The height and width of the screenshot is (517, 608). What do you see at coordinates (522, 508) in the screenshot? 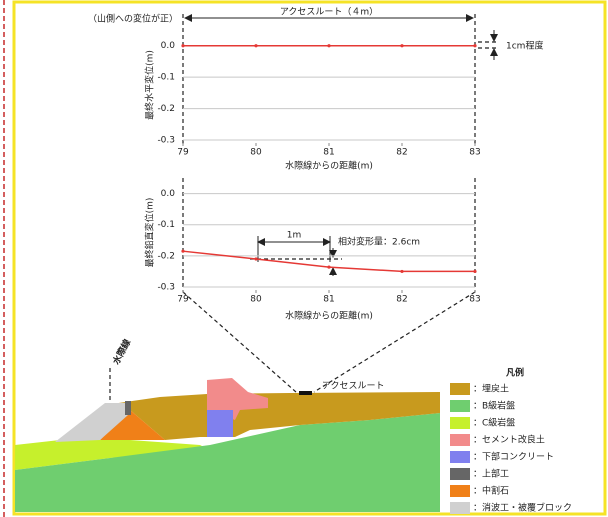
I see `legend-label: ：消波工・被覆ブロック` at bounding box center [522, 508].